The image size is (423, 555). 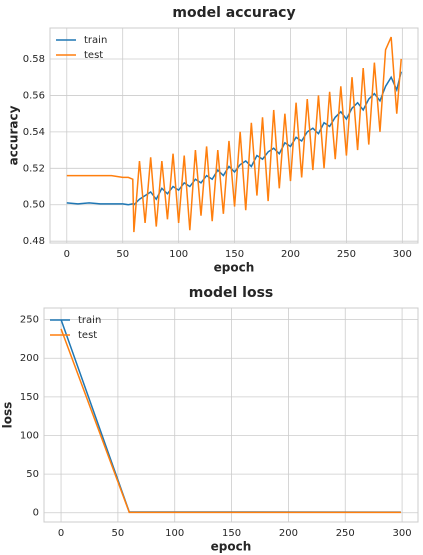 What do you see at coordinates (34, 168) in the screenshot?
I see `y-tick-label: 0.52` at bounding box center [34, 168].